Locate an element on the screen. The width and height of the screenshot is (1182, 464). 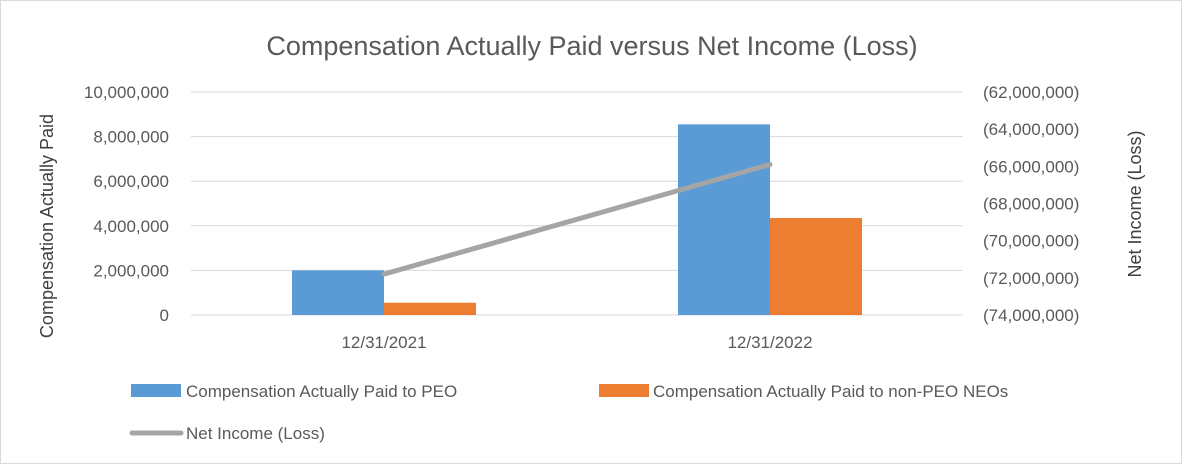
y-tick-label: 8,000,000 is located at coordinates (131, 137).